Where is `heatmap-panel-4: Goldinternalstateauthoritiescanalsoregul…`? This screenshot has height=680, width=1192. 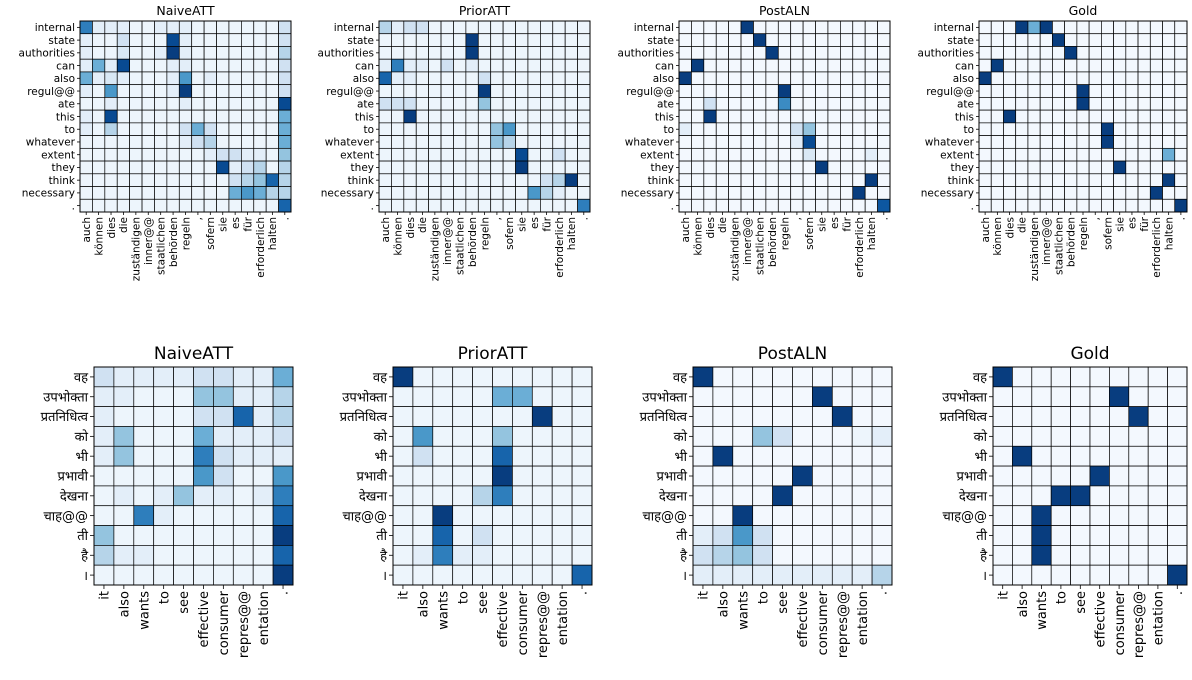 heatmap-panel-4: Goldinternalstateauthoritiescanalsoregul… is located at coordinates (1053, 142).